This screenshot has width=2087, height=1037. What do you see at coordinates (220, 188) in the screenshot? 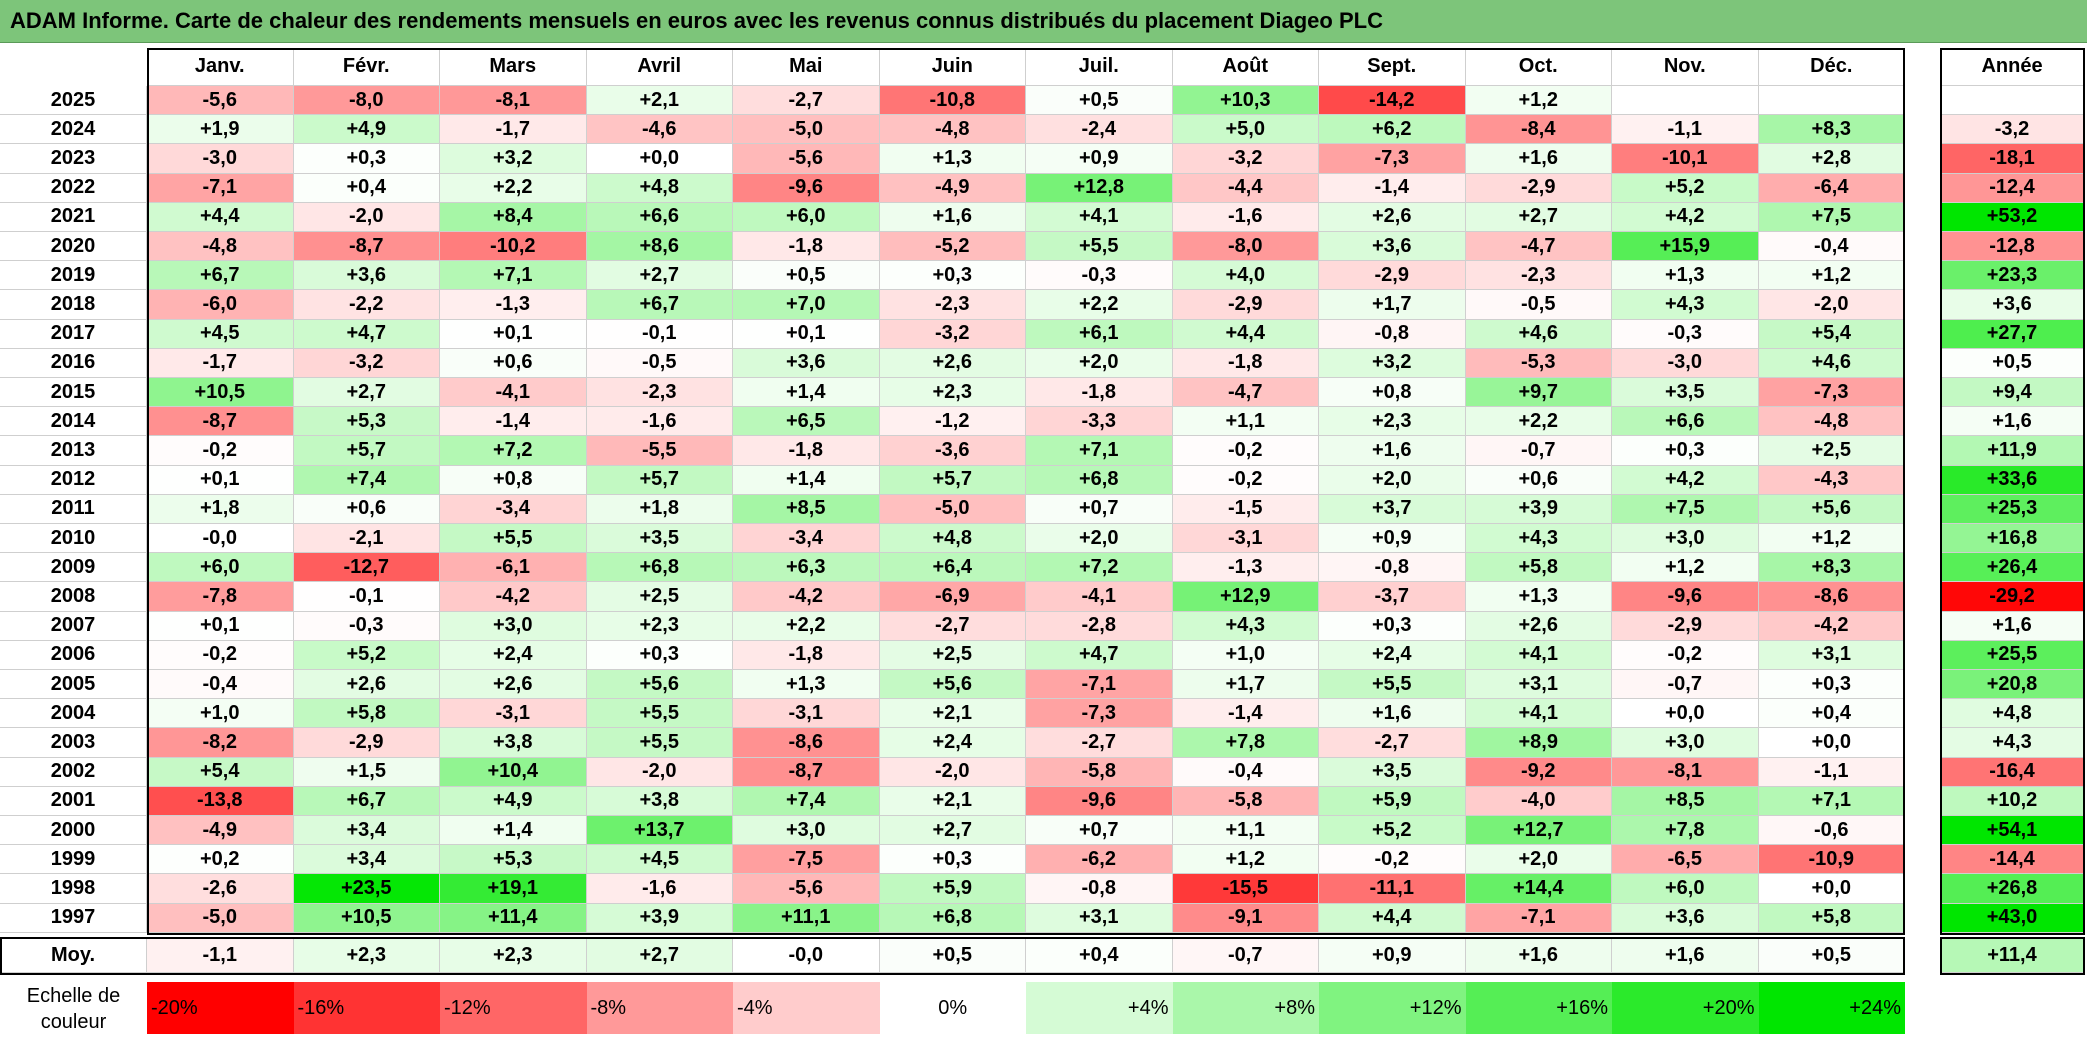
I see `heatmap-cell: -7,1` at bounding box center [220, 188].